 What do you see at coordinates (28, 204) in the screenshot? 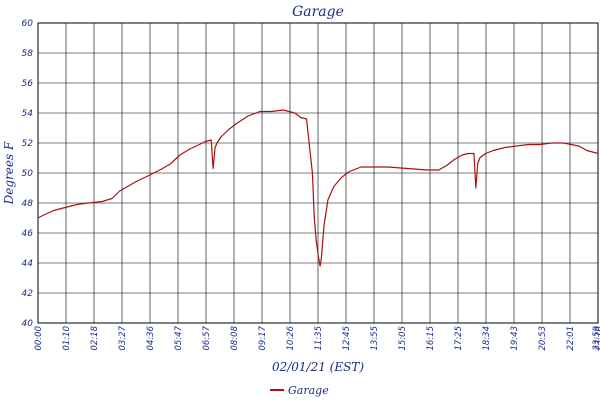
I see `y-tick-label: 48` at bounding box center [28, 204].